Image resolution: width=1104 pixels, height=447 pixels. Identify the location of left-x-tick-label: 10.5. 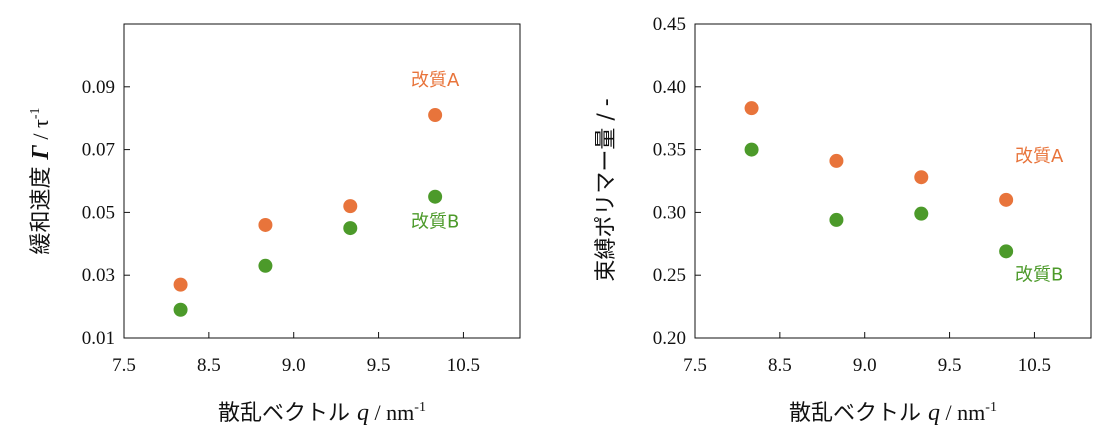
(463, 365).